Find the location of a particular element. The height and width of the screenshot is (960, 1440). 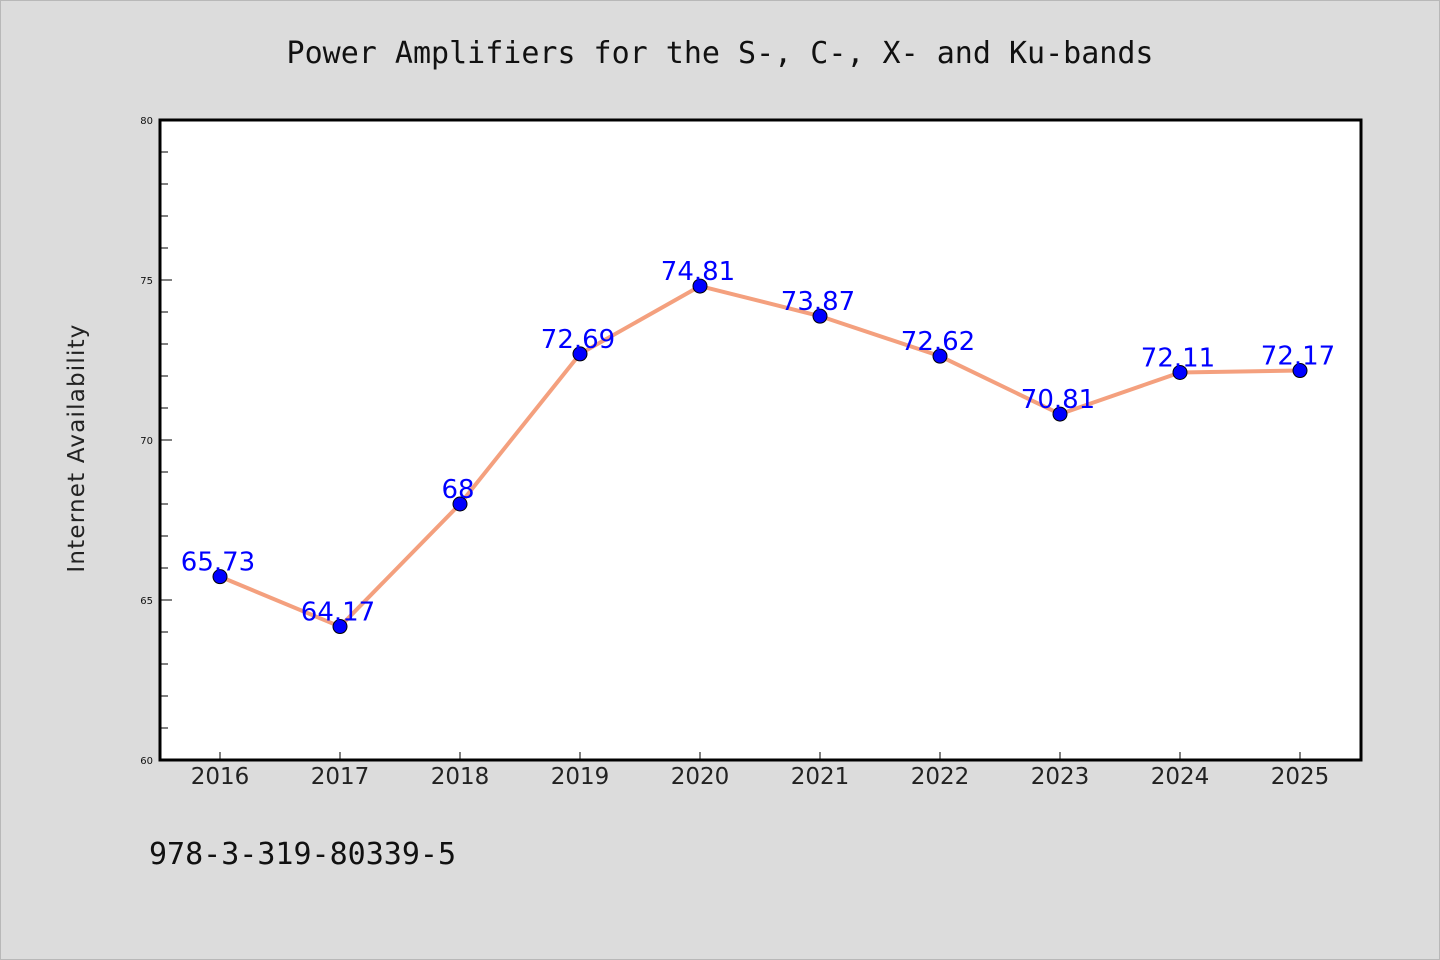

y-tick-label: 80 is located at coordinates (146, 121).